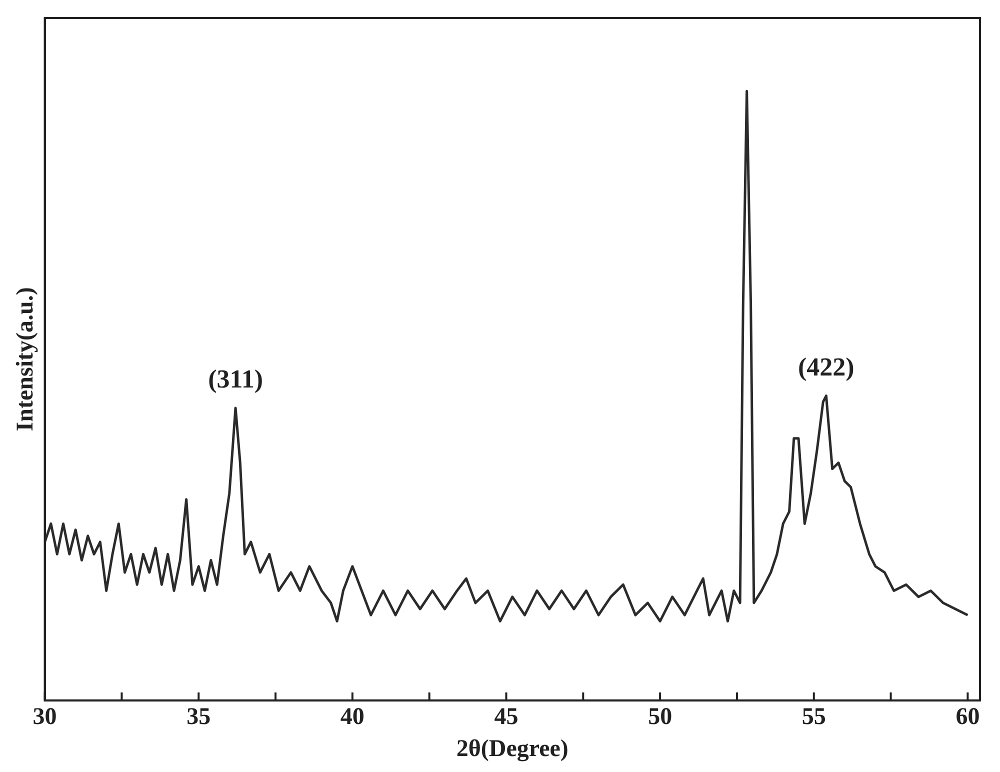 This screenshot has height=772, width=1000. I want to click on x-tick-label: 60, so click(968, 717).